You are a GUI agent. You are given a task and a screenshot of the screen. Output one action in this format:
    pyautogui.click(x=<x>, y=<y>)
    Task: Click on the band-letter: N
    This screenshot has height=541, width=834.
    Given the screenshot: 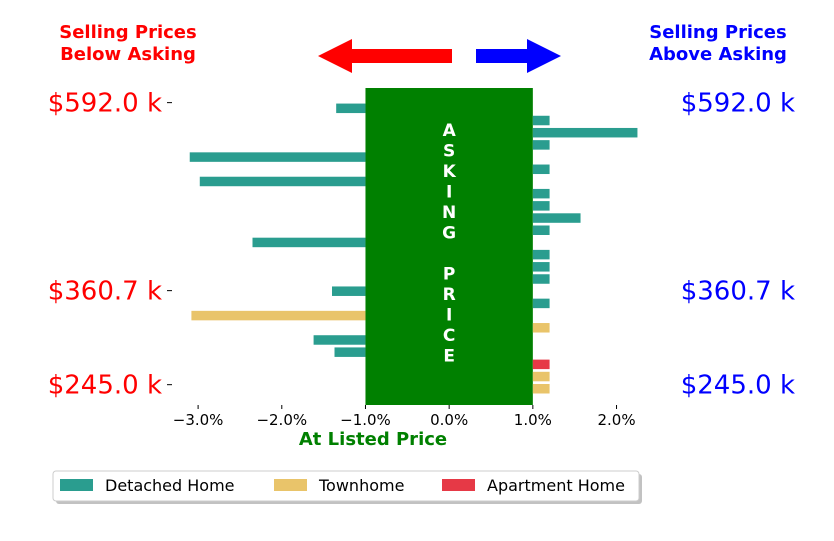 What is the action you would take?
    pyautogui.click(x=449, y=213)
    